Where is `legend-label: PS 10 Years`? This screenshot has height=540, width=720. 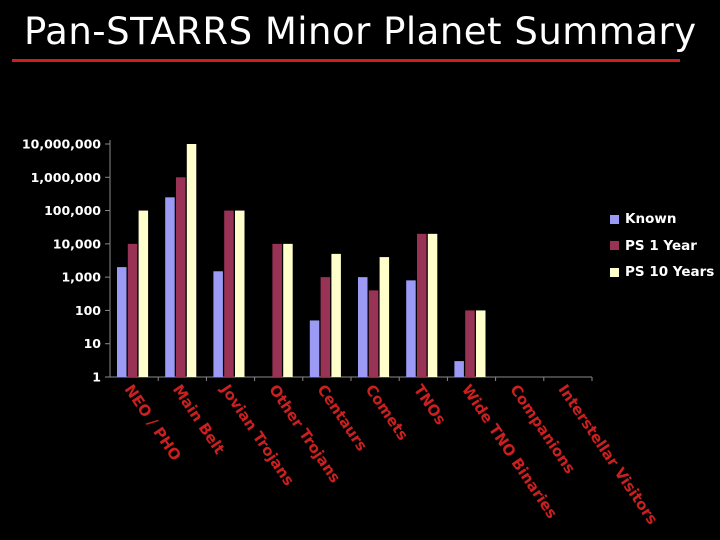 legend-label: PS 10 Years is located at coordinates (670, 272).